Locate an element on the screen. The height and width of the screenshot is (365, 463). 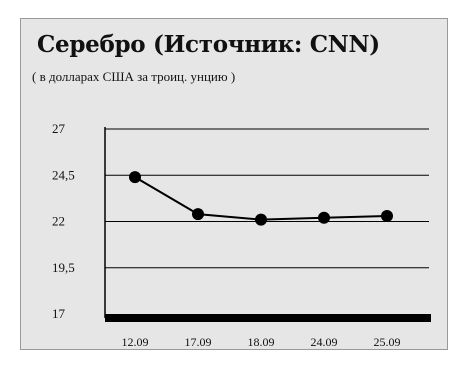
x-tick-label: 12.09 is located at coordinates (135, 342).